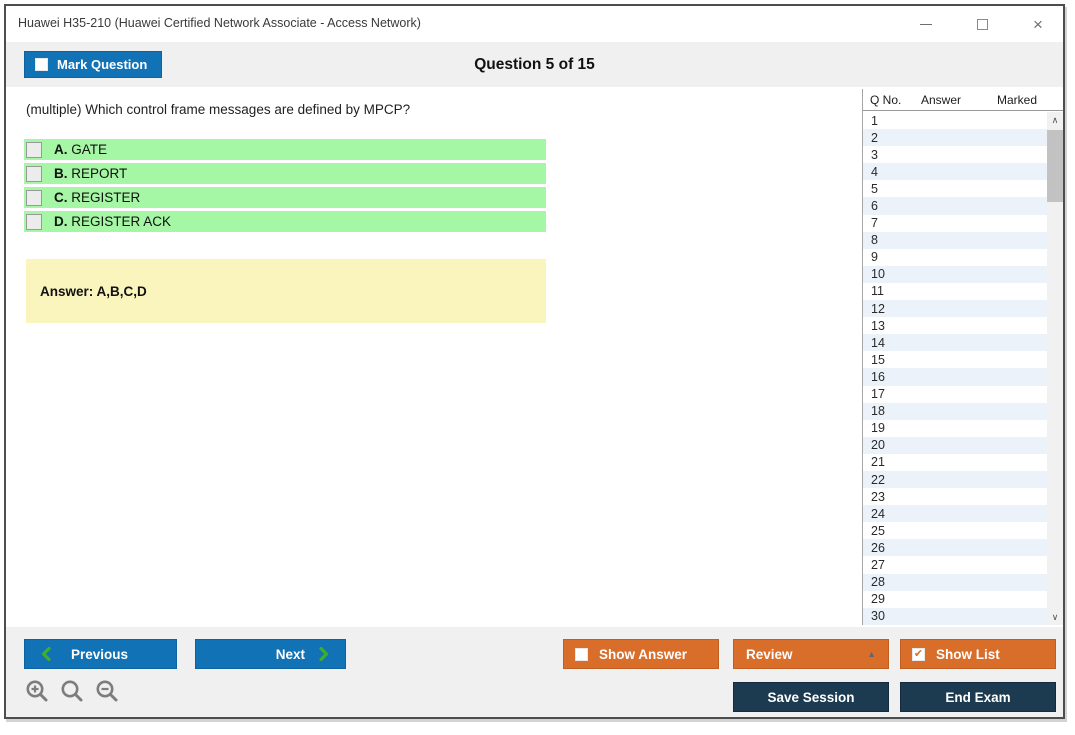 This screenshot has height=735, width=1075. Describe the element at coordinates (107, 692) in the screenshot. I see `zoom-out-icon` at that location.